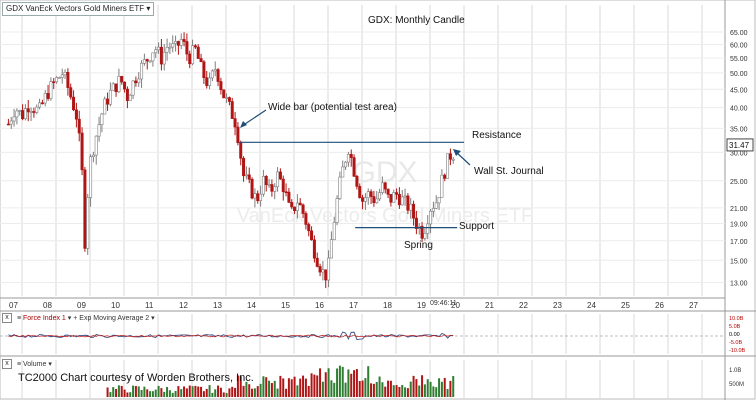 Image resolution: width=756 pixels, height=400 pixels. I want to click on x-tick-label: 15, so click(285, 305).